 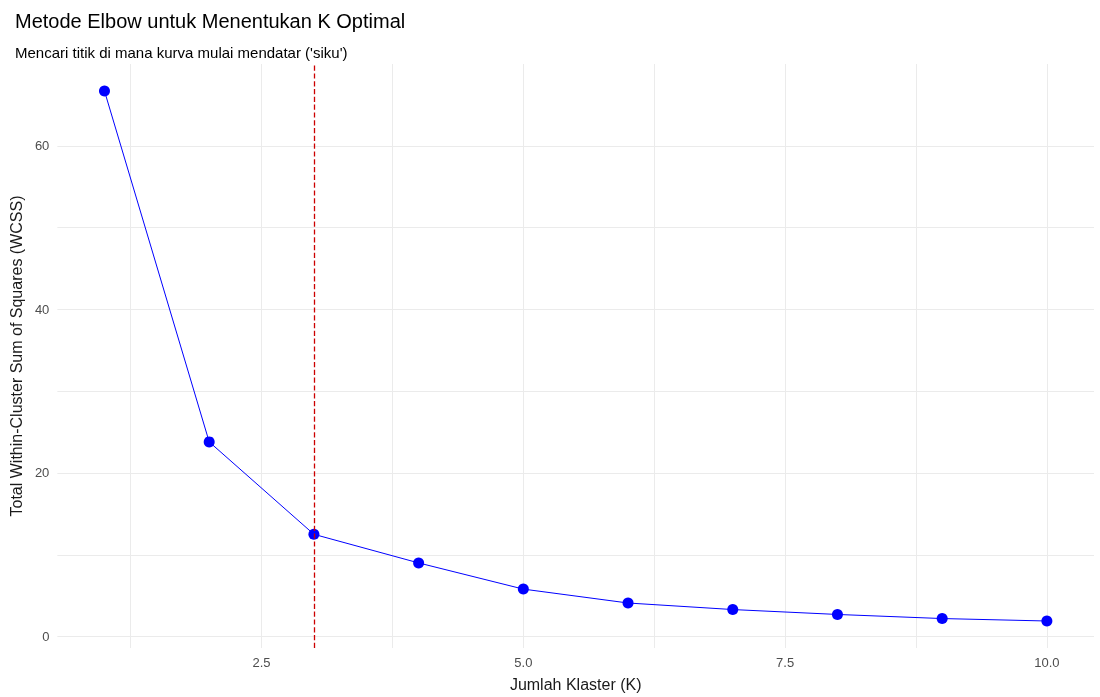 I want to click on y-tick-label: 0, so click(x=46, y=637).